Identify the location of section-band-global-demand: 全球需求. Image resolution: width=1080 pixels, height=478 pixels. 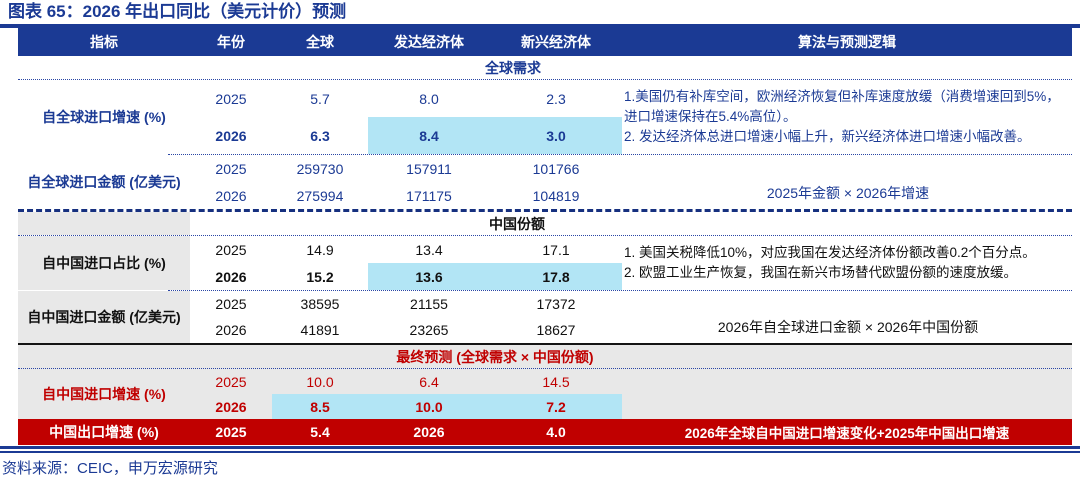
(545, 68).